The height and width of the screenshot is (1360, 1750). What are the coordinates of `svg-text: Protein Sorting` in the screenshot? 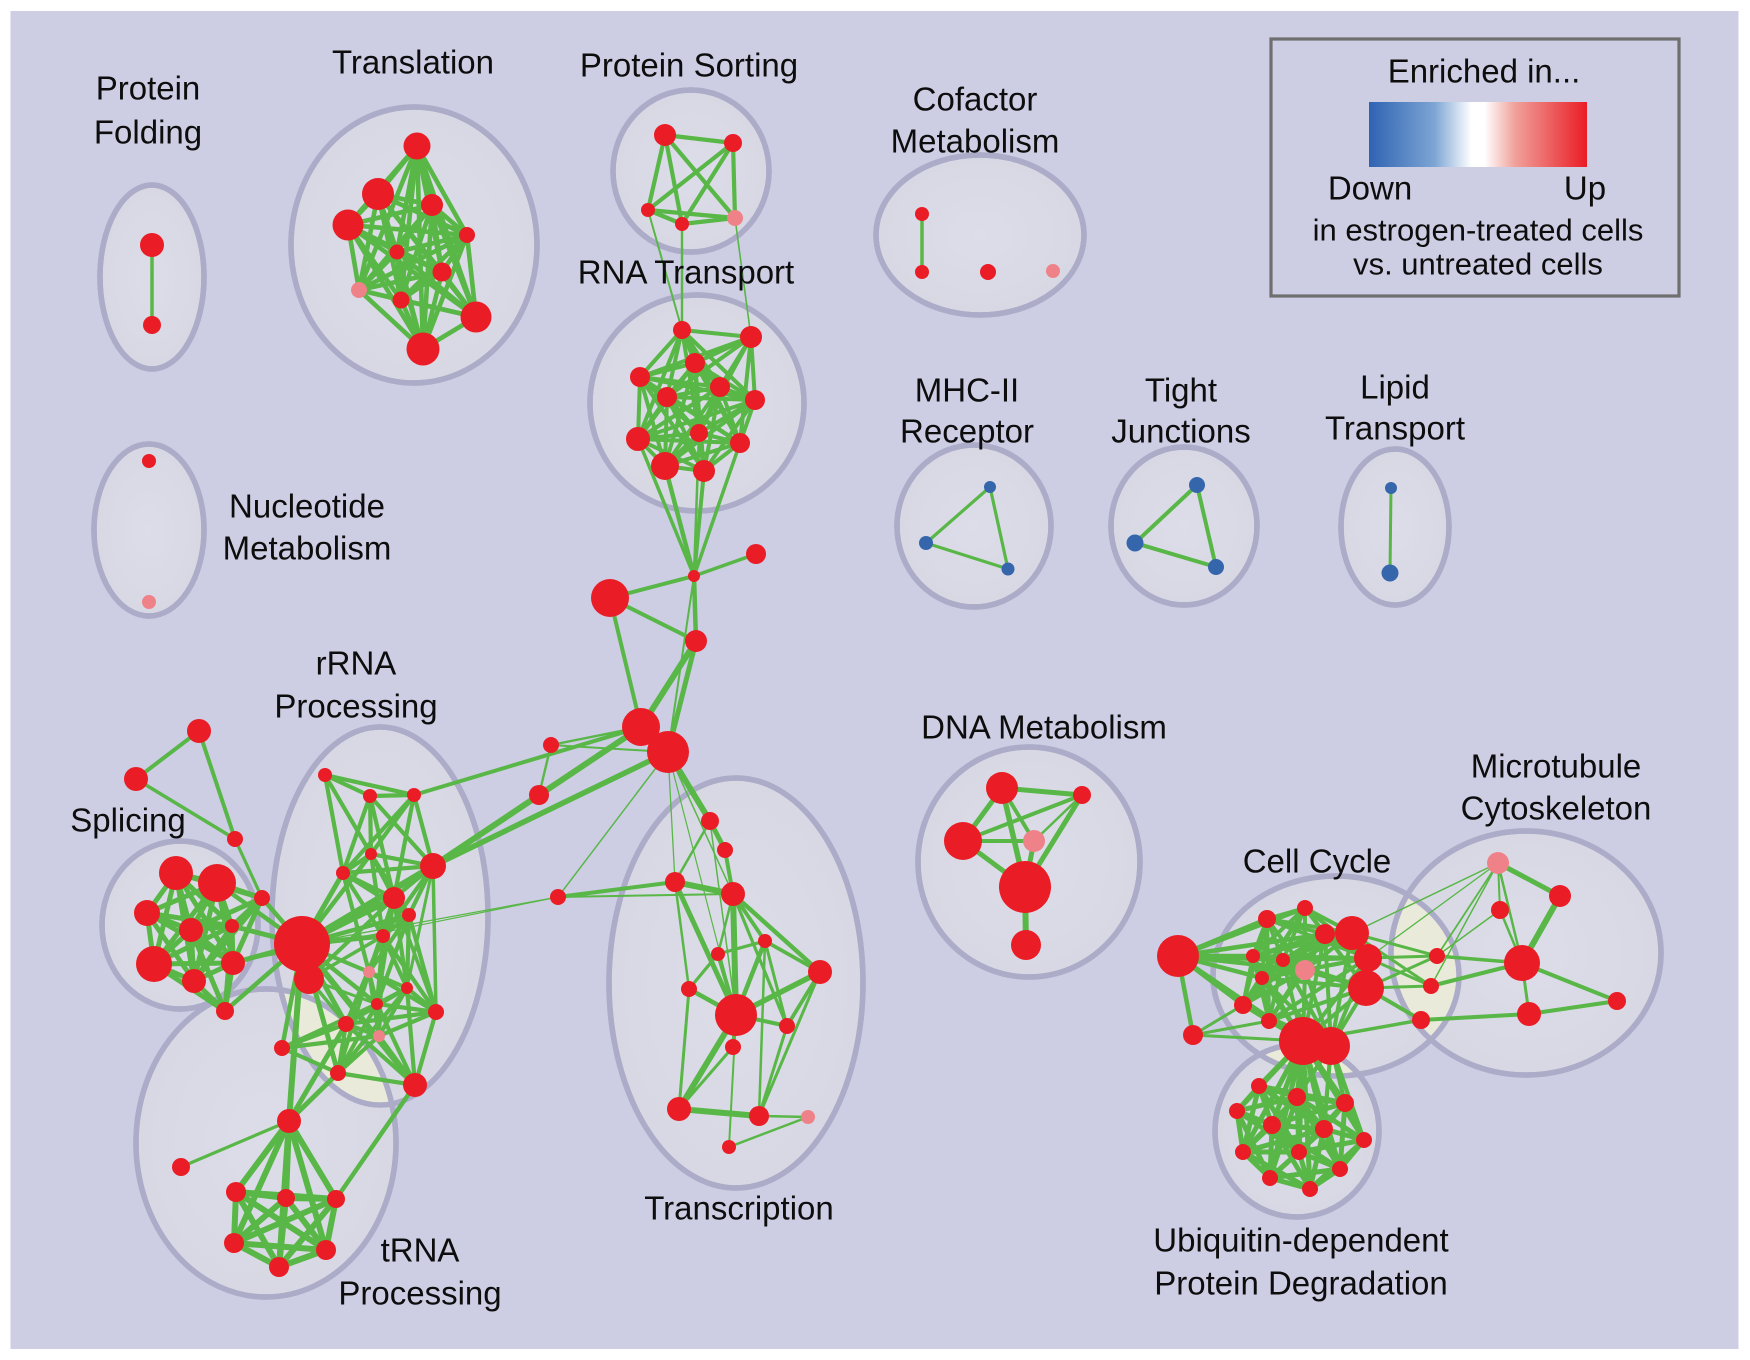 It's located at (689, 65).